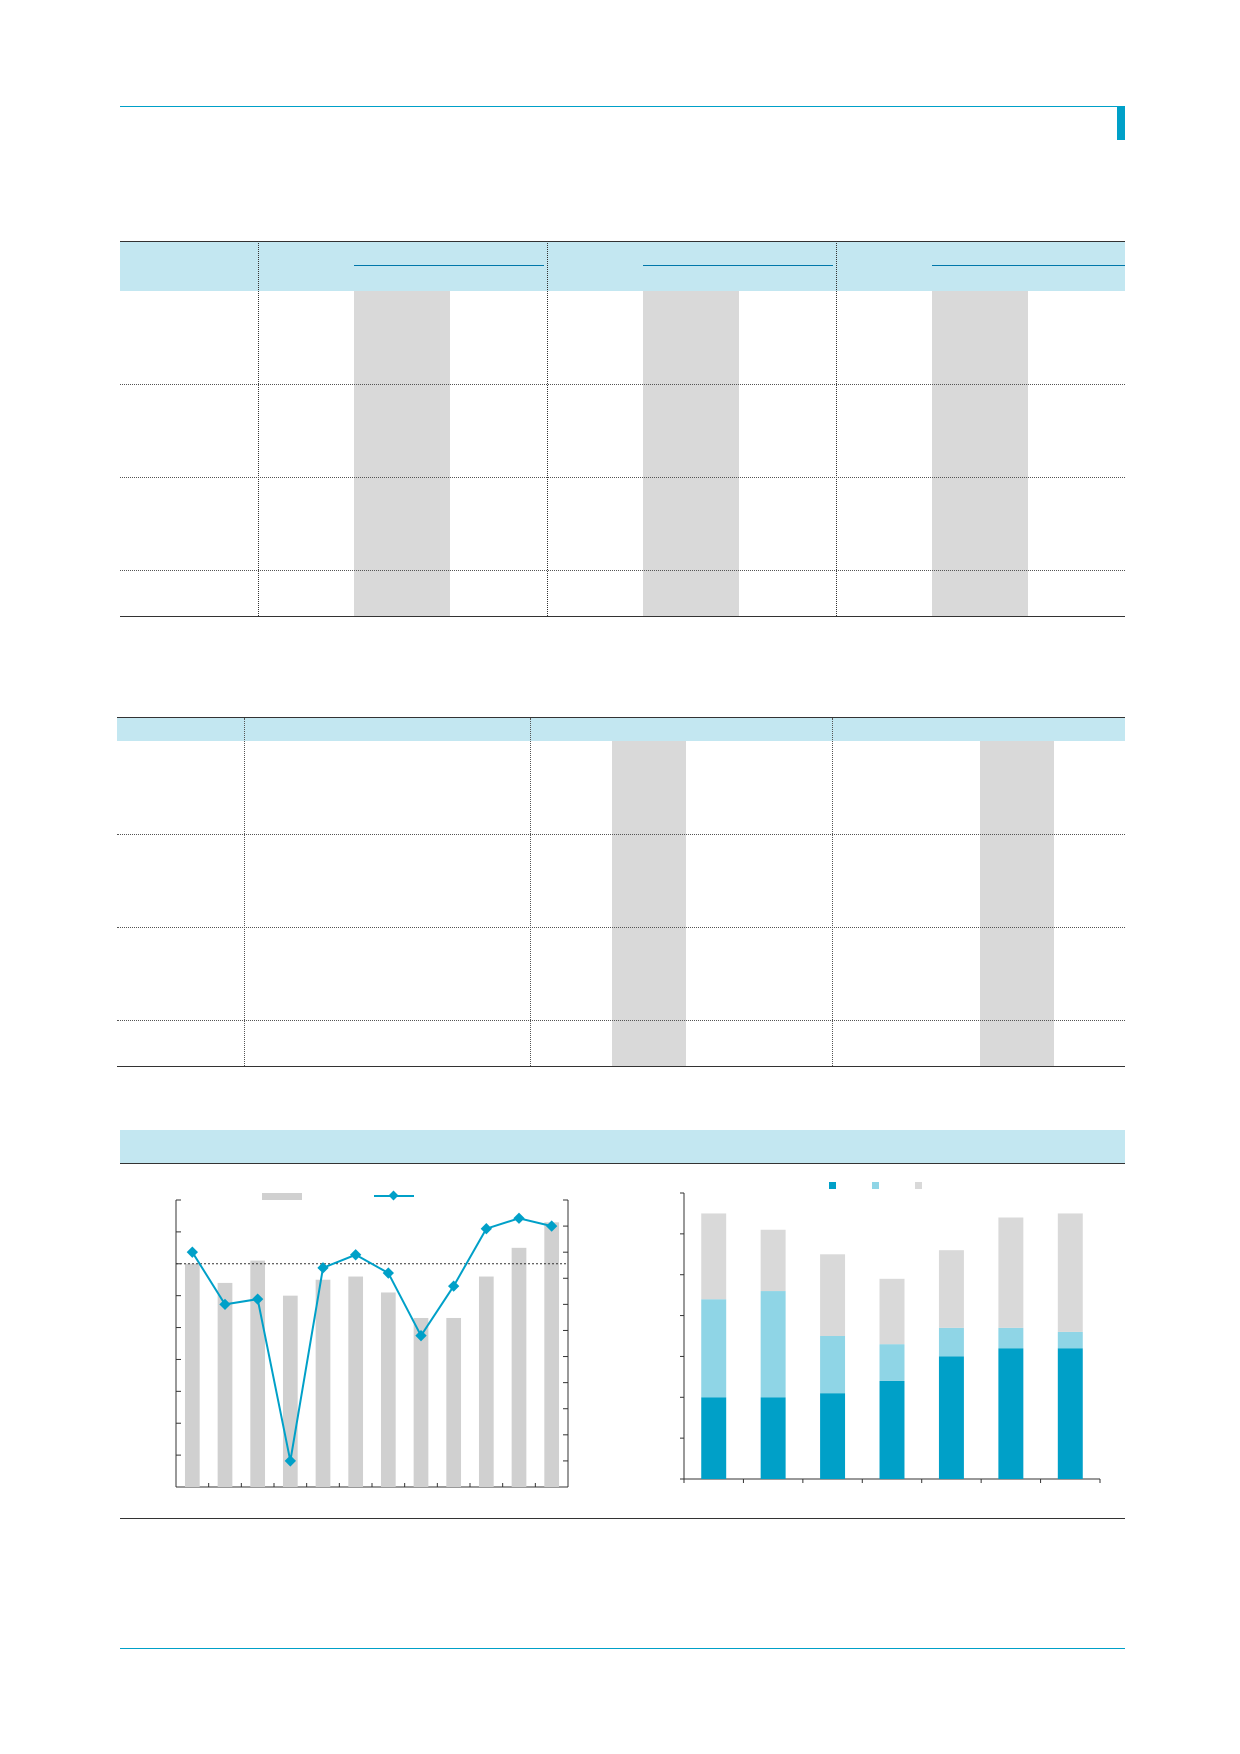 The width and height of the screenshot is (1240, 1754). What do you see at coordinates (738, 265) in the screenshot?
I see `group-2-rule` at bounding box center [738, 265].